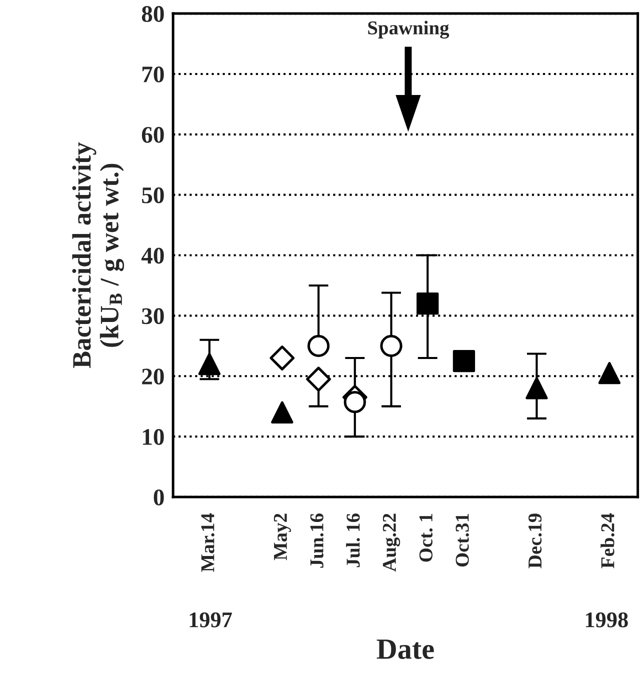 Image resolution: width=641 pixels, height=678 pixels. I want to click on x-tick-label: Feb.24, so click(607, 540).